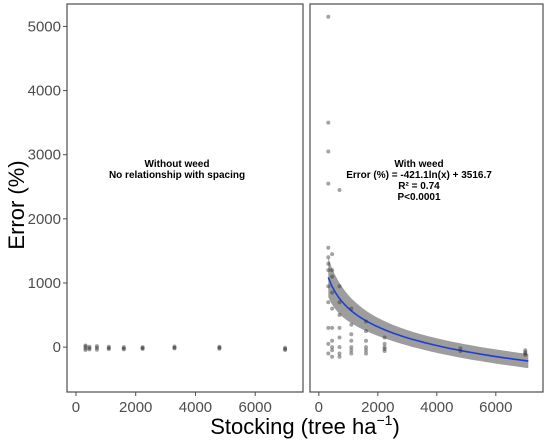  I want to click on x-axis-title: Stocking (tree ha−1), so click(305, 425).